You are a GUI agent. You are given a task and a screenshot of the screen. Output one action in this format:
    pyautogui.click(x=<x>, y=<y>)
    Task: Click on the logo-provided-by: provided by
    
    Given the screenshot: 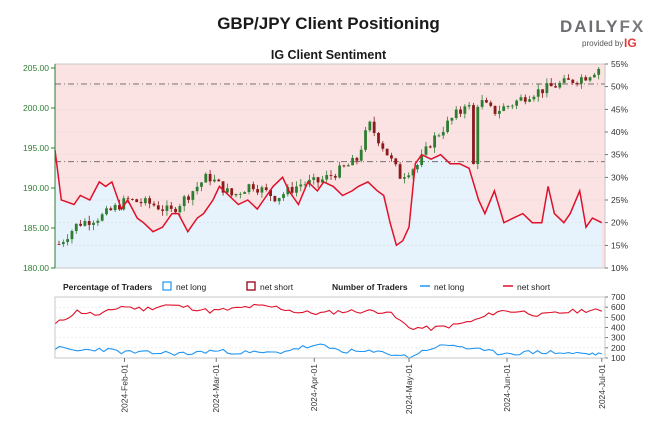 What is the action you would take?
    pyautogui.click(x=603, y=43)
    